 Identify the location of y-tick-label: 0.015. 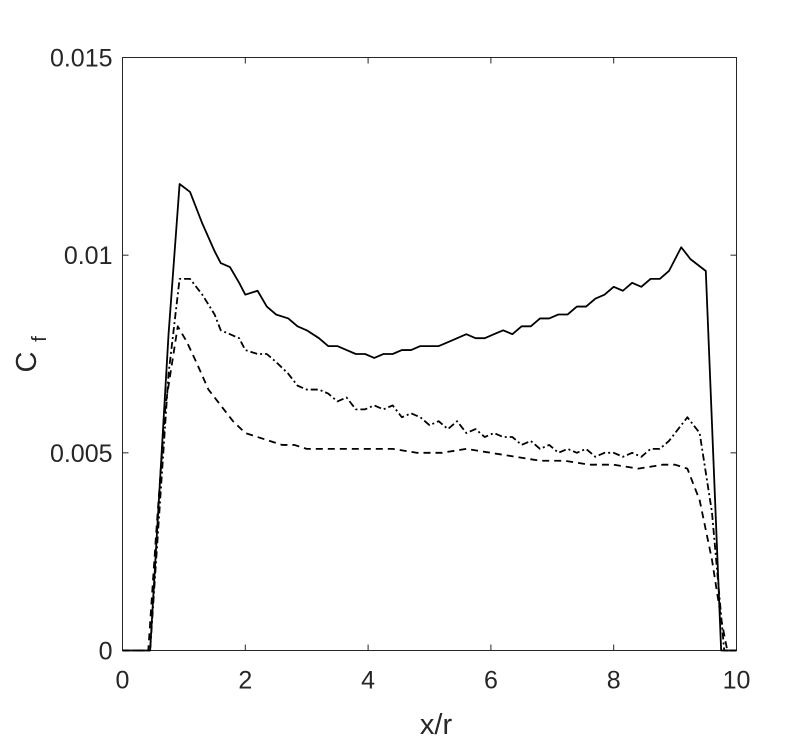
(81, 59).